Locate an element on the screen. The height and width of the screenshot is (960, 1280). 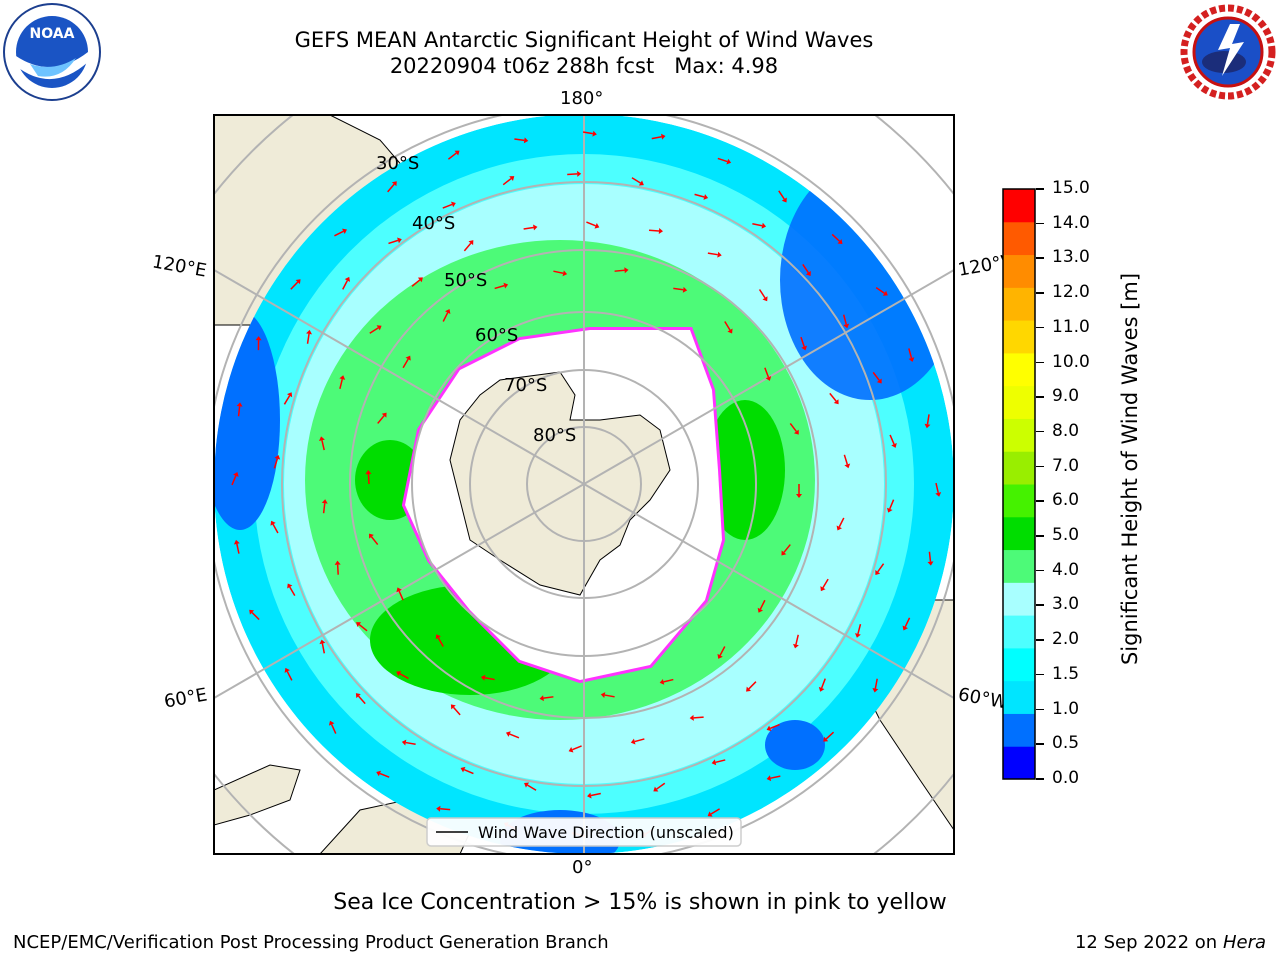
colorbar is located at coordinates (1019, 484).